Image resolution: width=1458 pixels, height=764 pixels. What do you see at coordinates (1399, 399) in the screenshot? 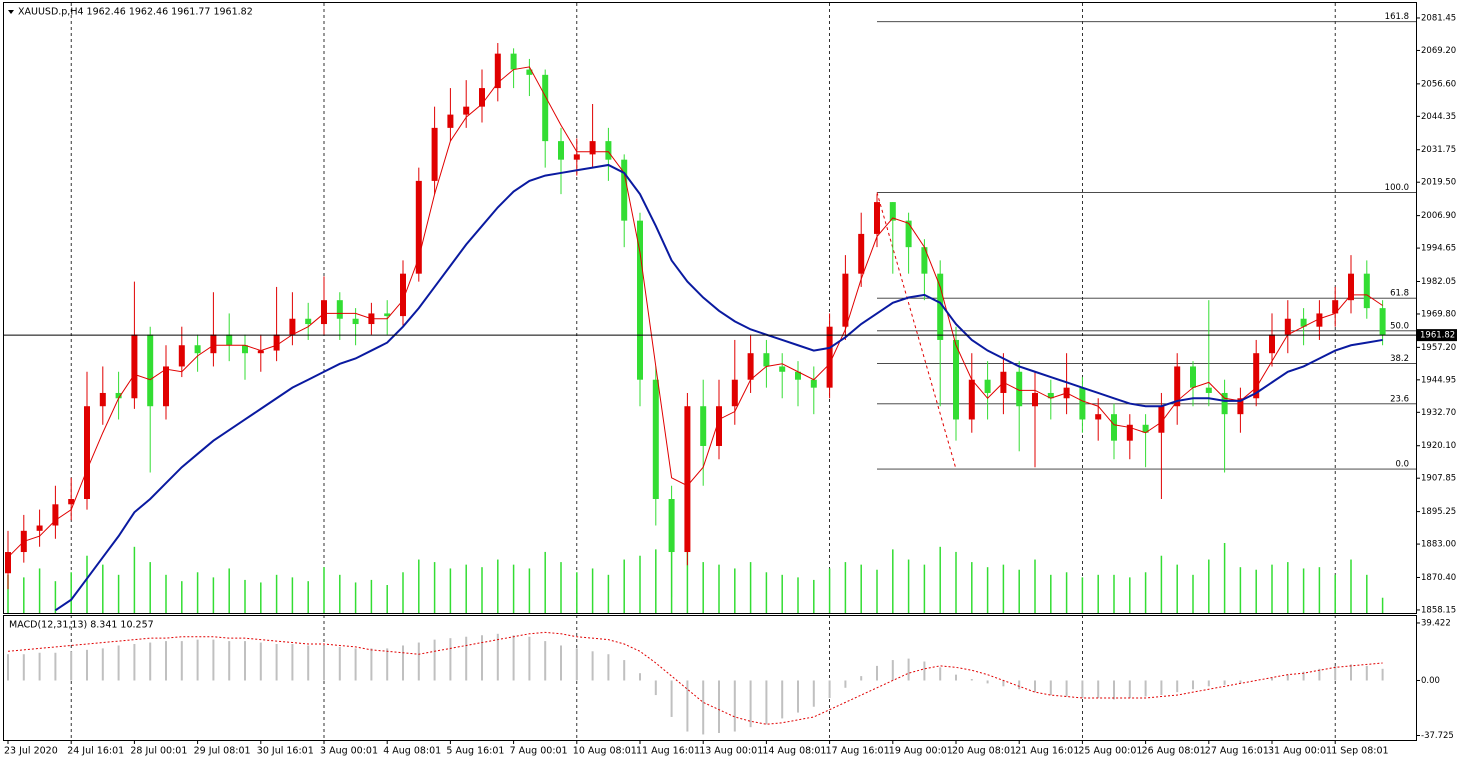
I see `fib-label: 23.6` at bounding box center [1399, 399].